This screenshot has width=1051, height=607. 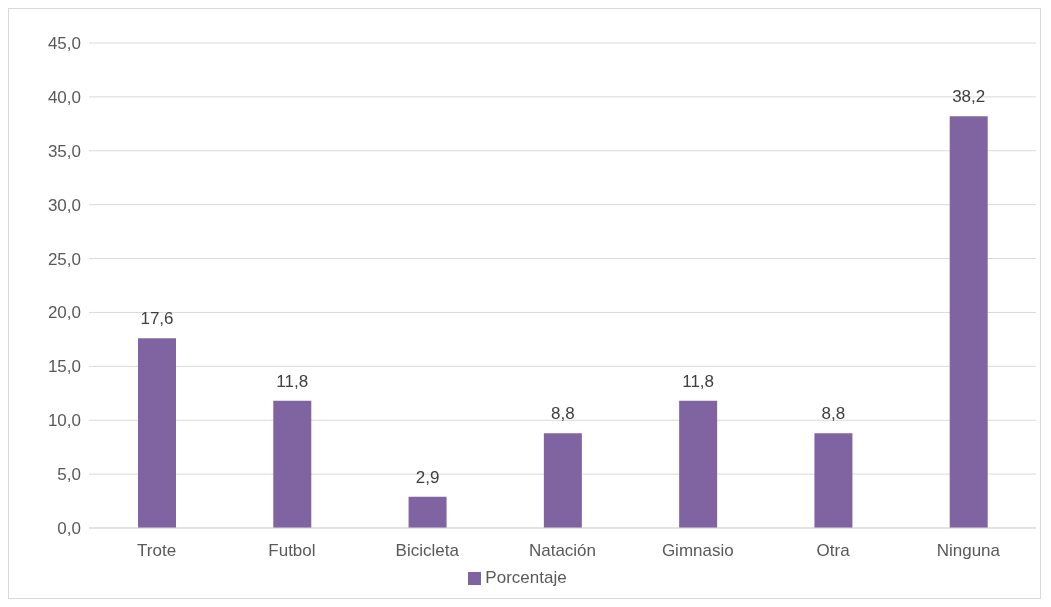 I want to click on y-tick-label: 25,0, so click(x=64, y=259).